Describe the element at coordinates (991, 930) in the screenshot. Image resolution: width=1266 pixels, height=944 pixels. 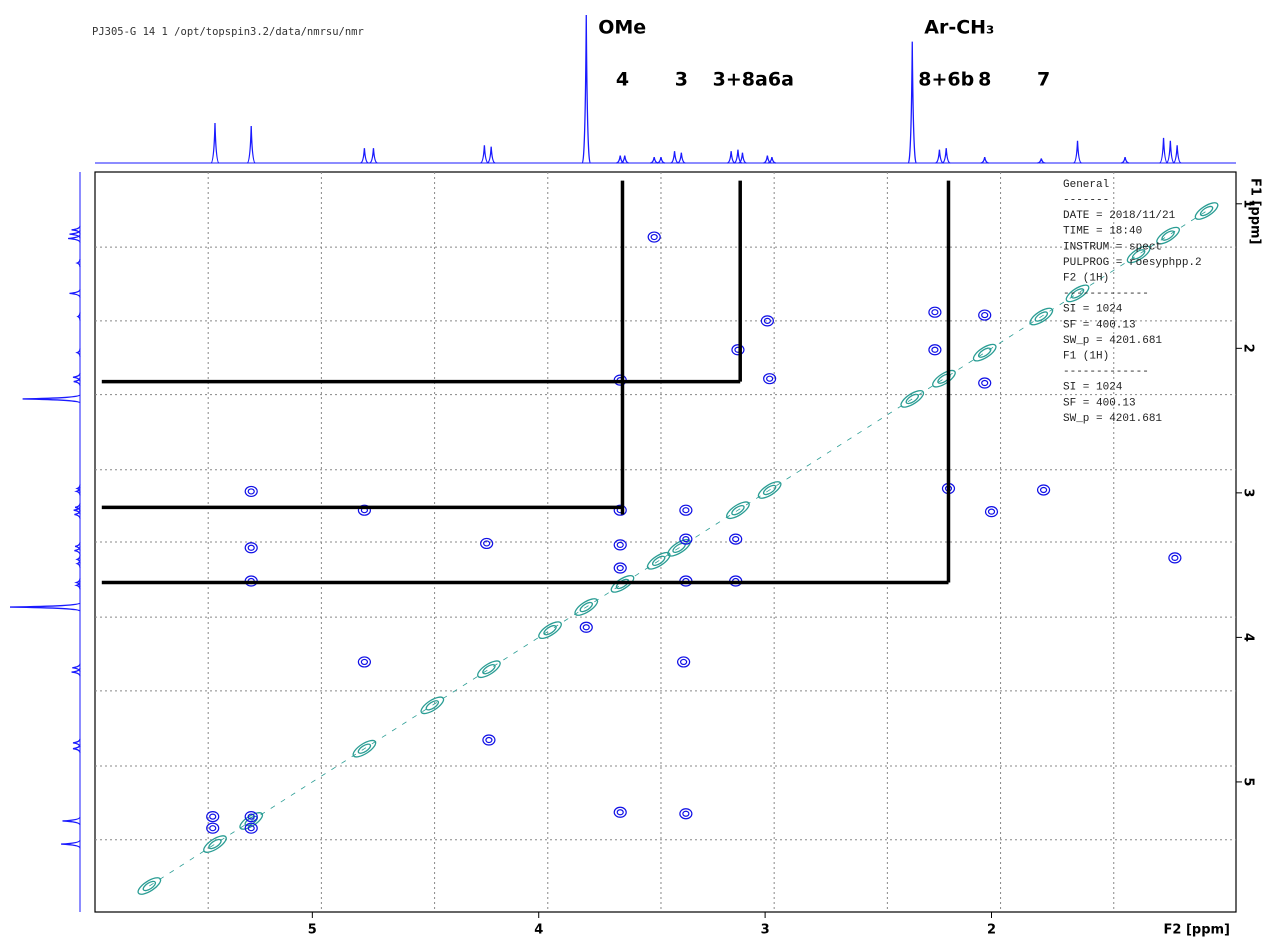
I see `x-tick-label: 2` at that location.